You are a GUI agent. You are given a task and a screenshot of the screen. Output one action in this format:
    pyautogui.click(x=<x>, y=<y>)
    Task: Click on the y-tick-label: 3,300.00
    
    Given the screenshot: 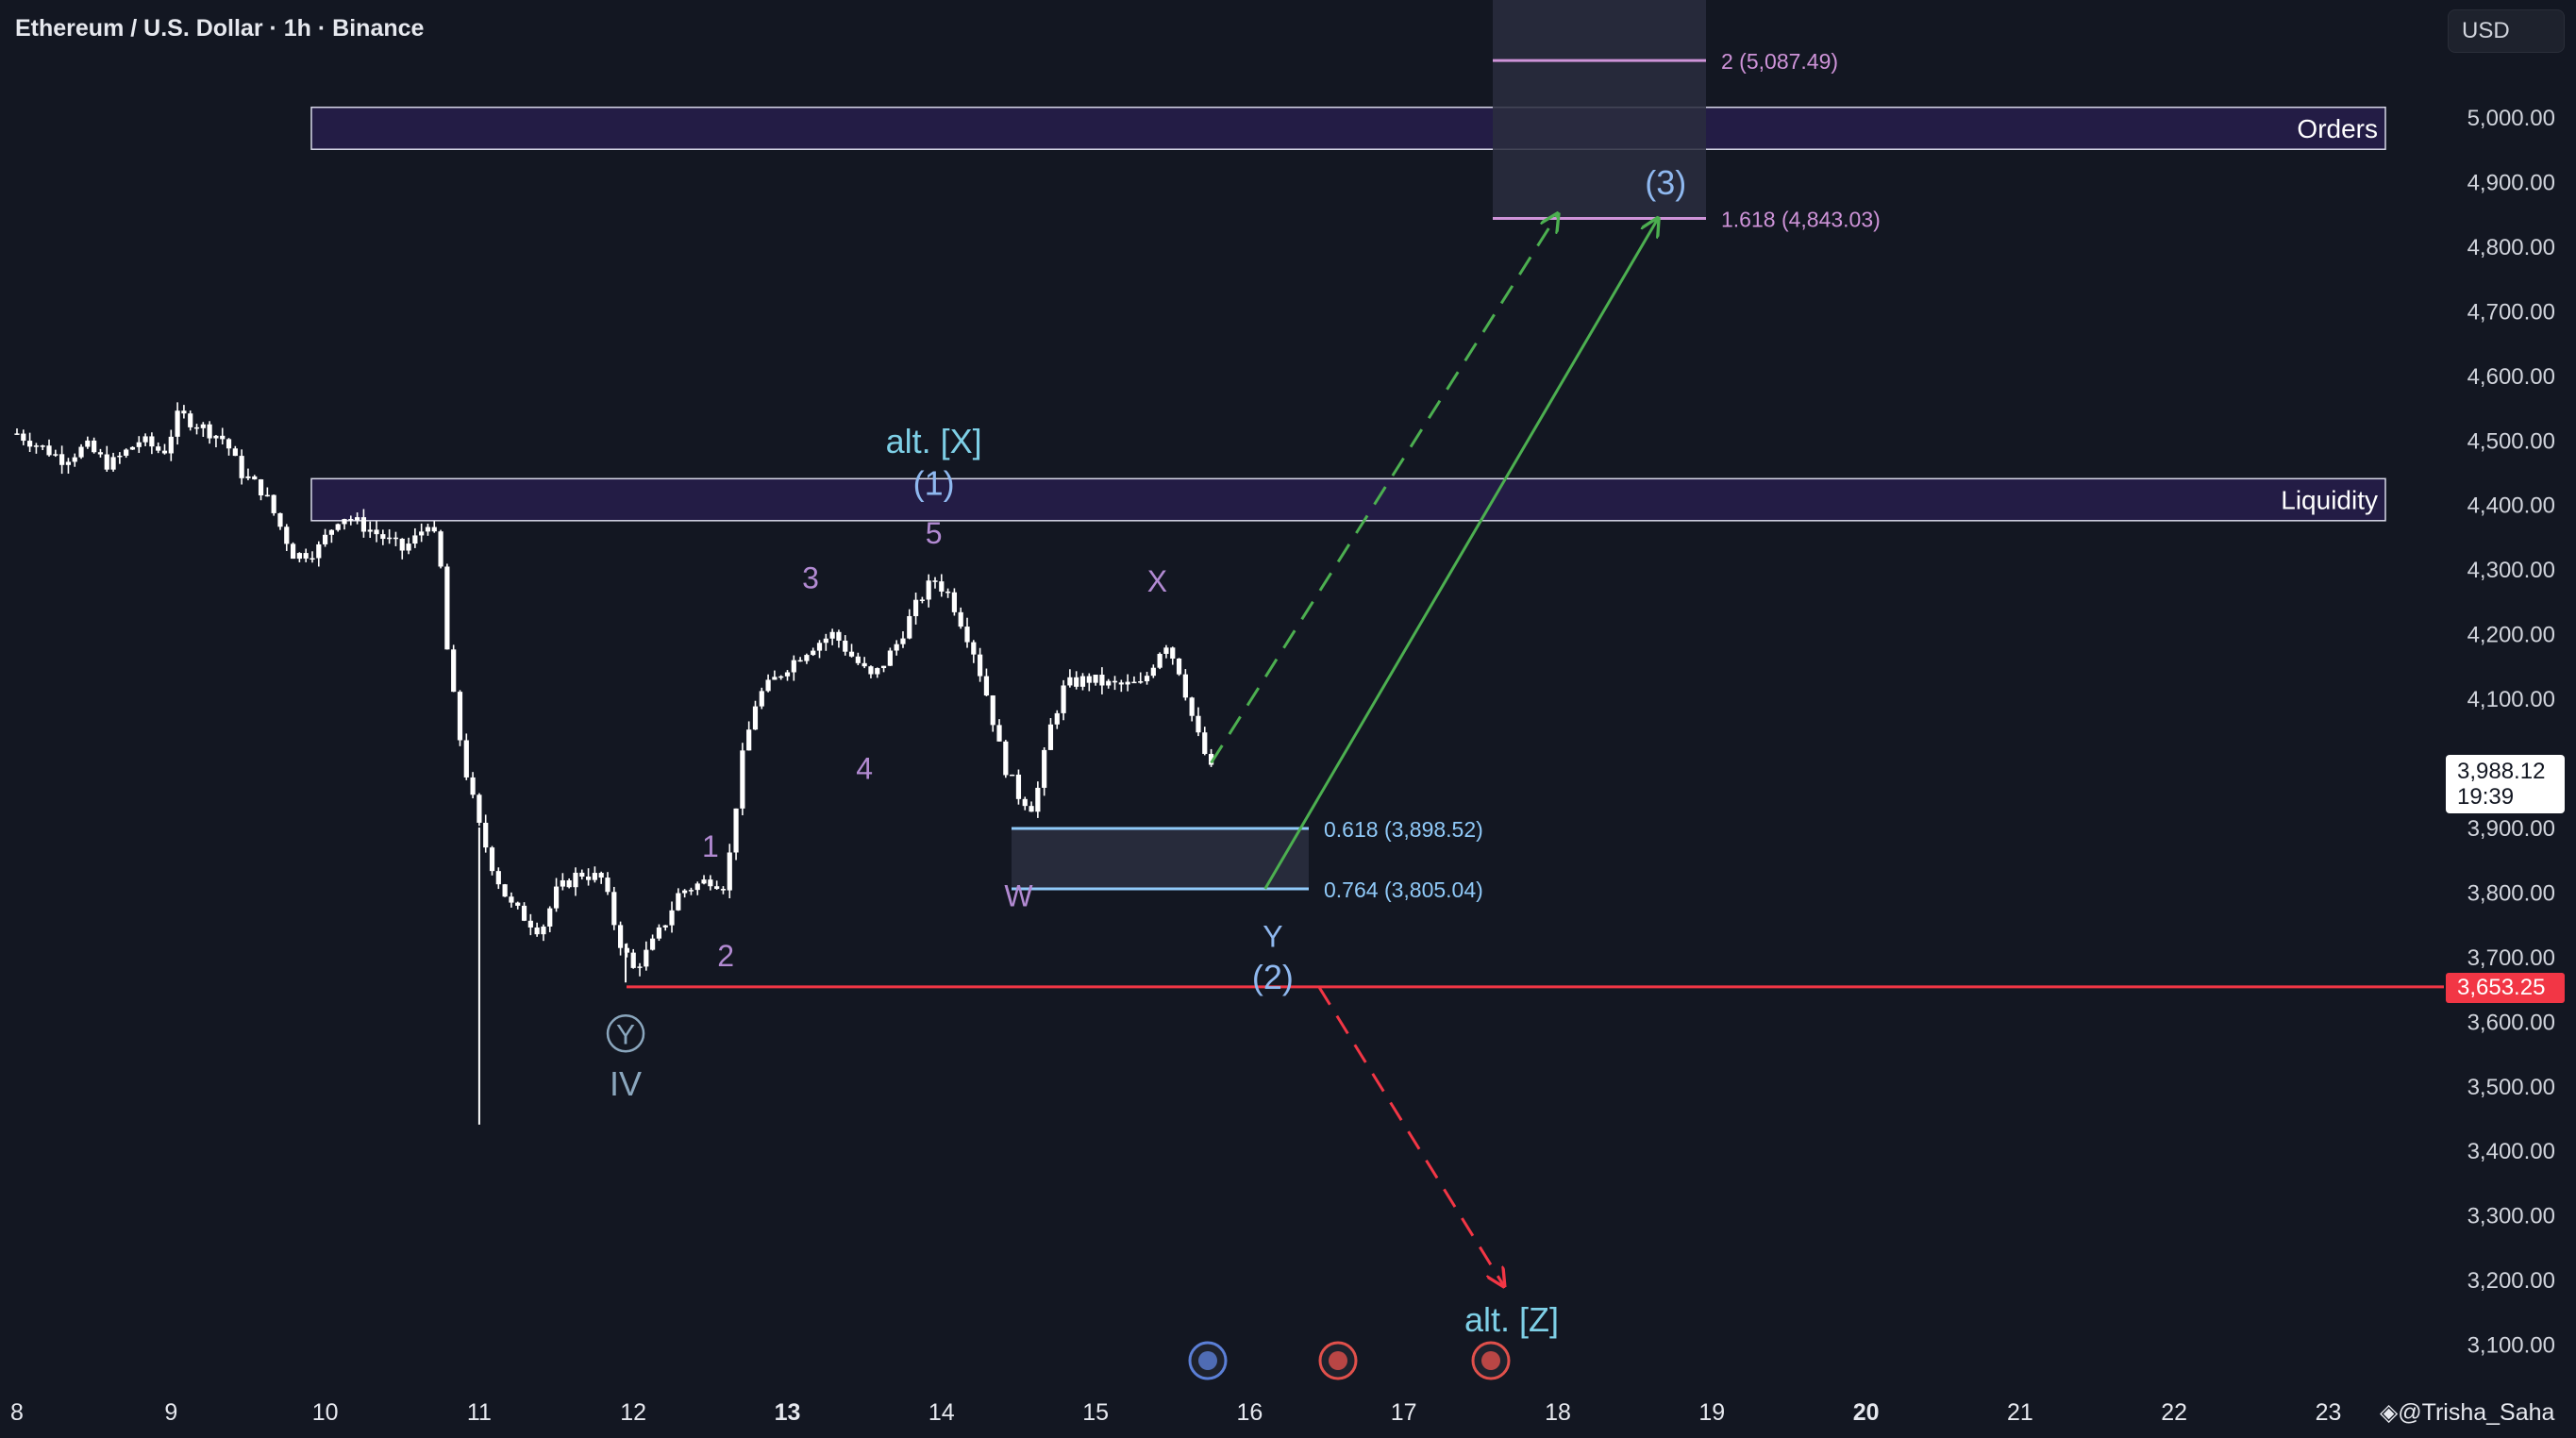 What is the action you would take?
    pyautogui.click(x=2511, y=1216)
    